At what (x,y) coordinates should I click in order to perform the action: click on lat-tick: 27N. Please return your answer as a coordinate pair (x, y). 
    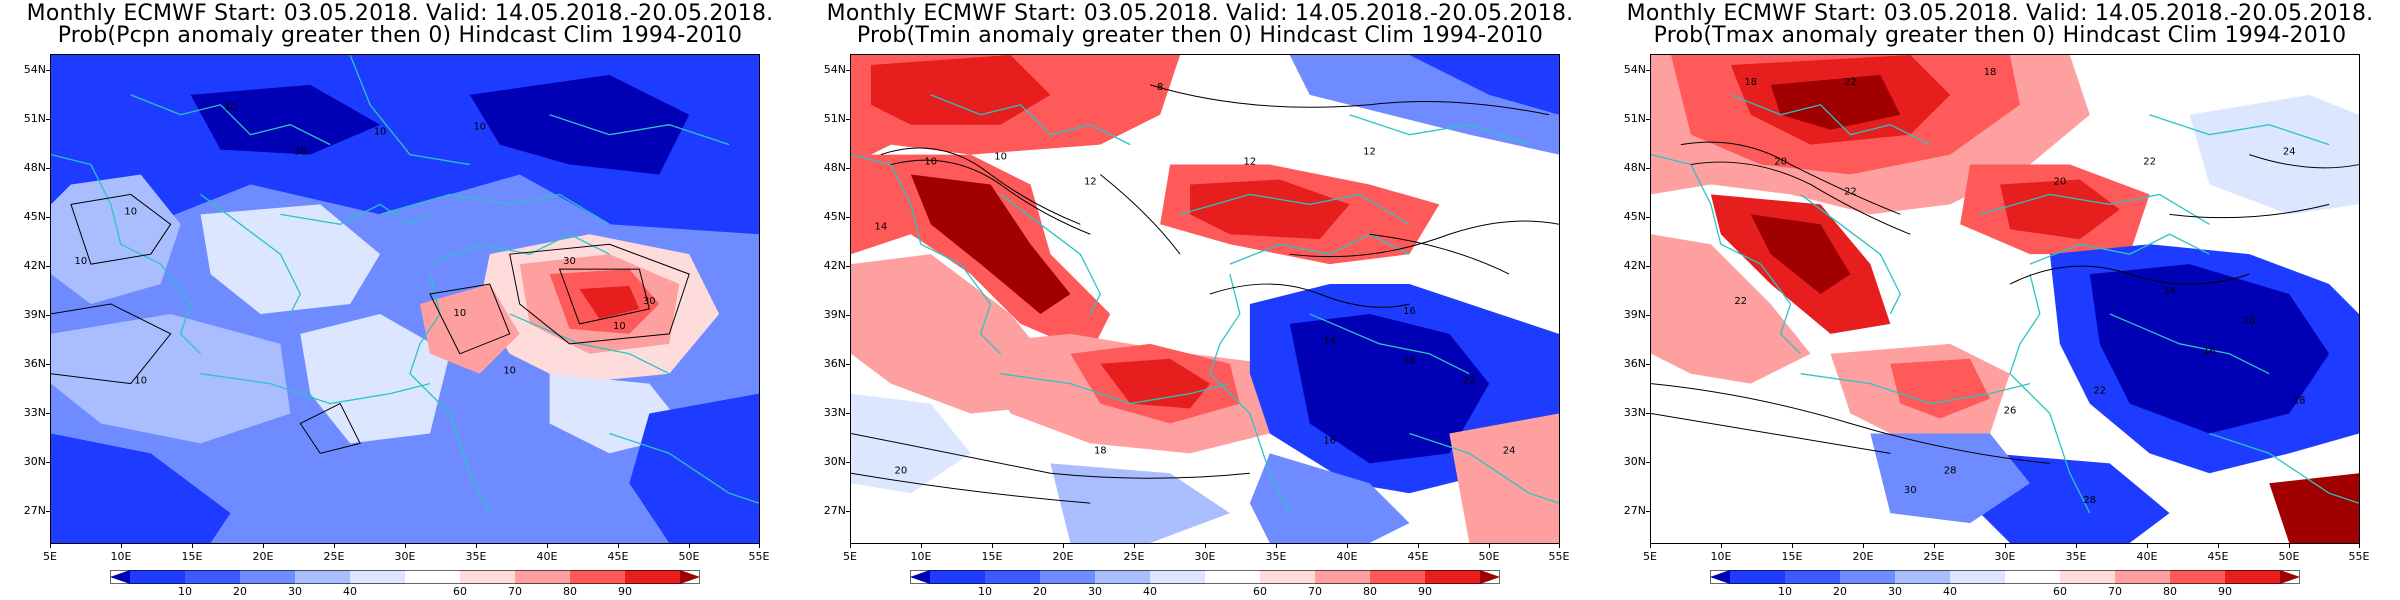
    Looking at the image, I should click on (834, 510).